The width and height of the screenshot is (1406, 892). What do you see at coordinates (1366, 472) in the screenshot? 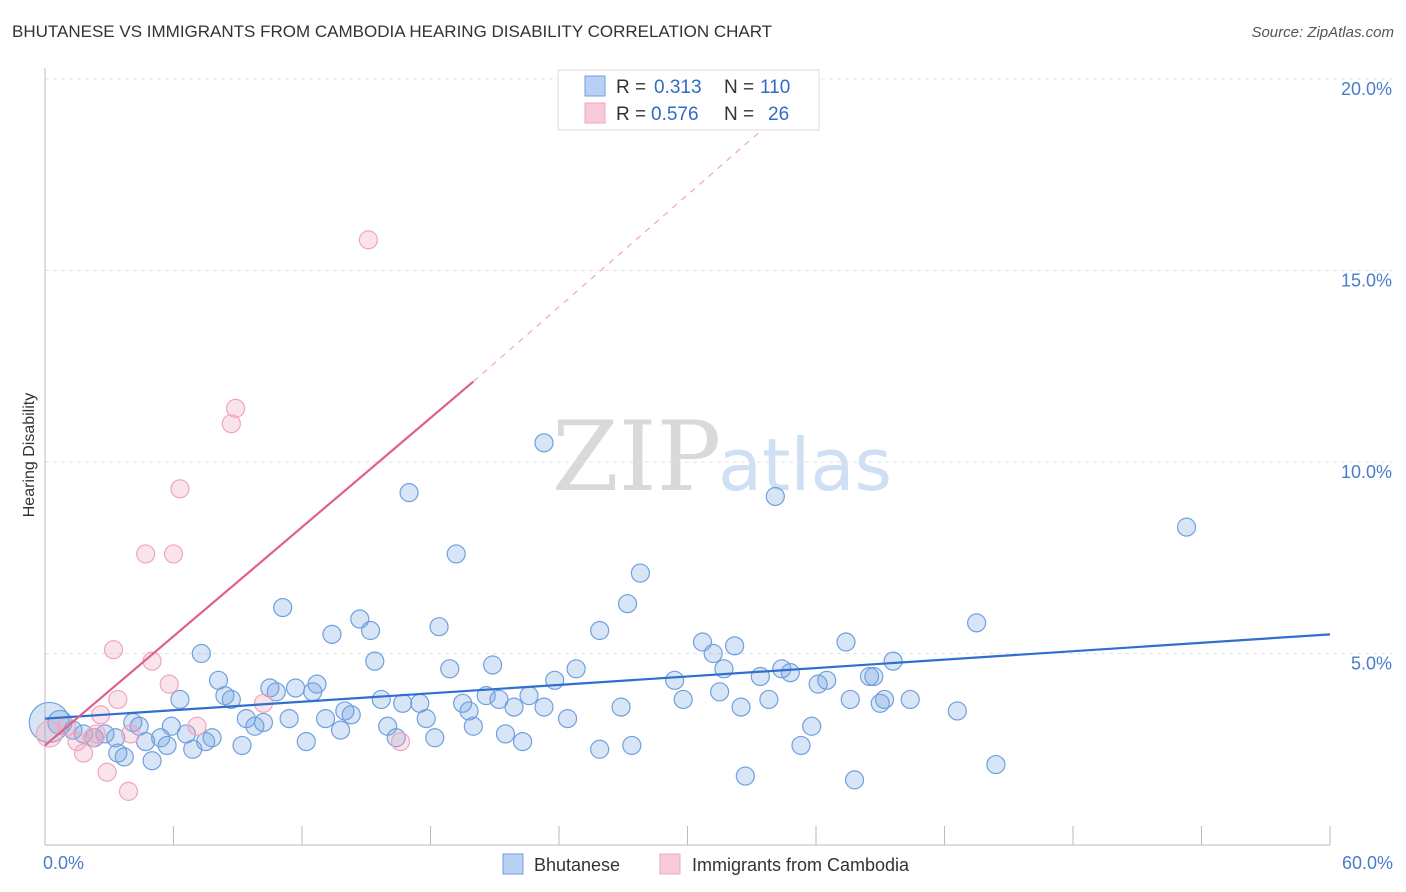
I see `y-tick-label-10: 10.0%` at bounding box center [1366, 472].